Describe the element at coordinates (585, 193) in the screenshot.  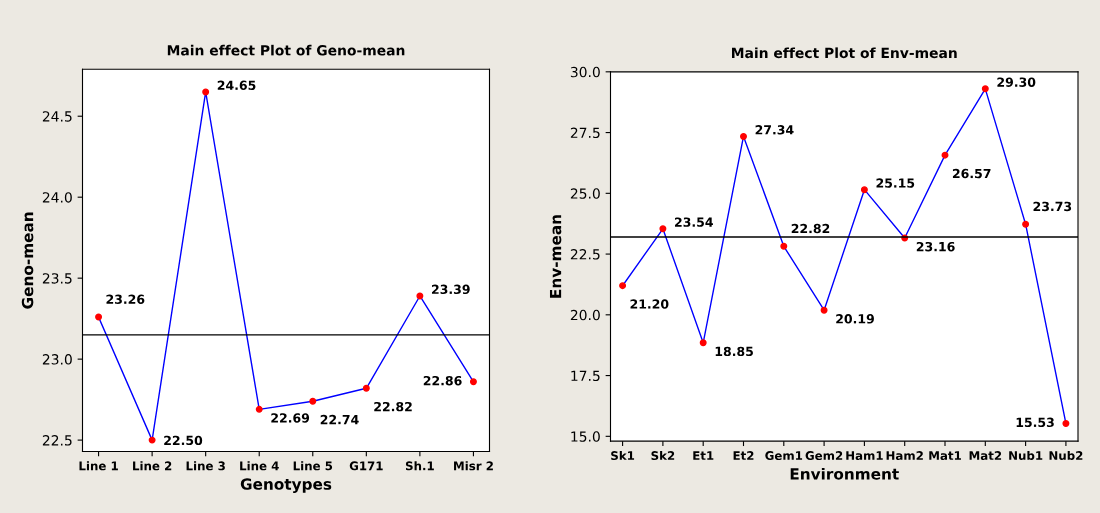
I see `y-tick-label: 25.0` at that location.